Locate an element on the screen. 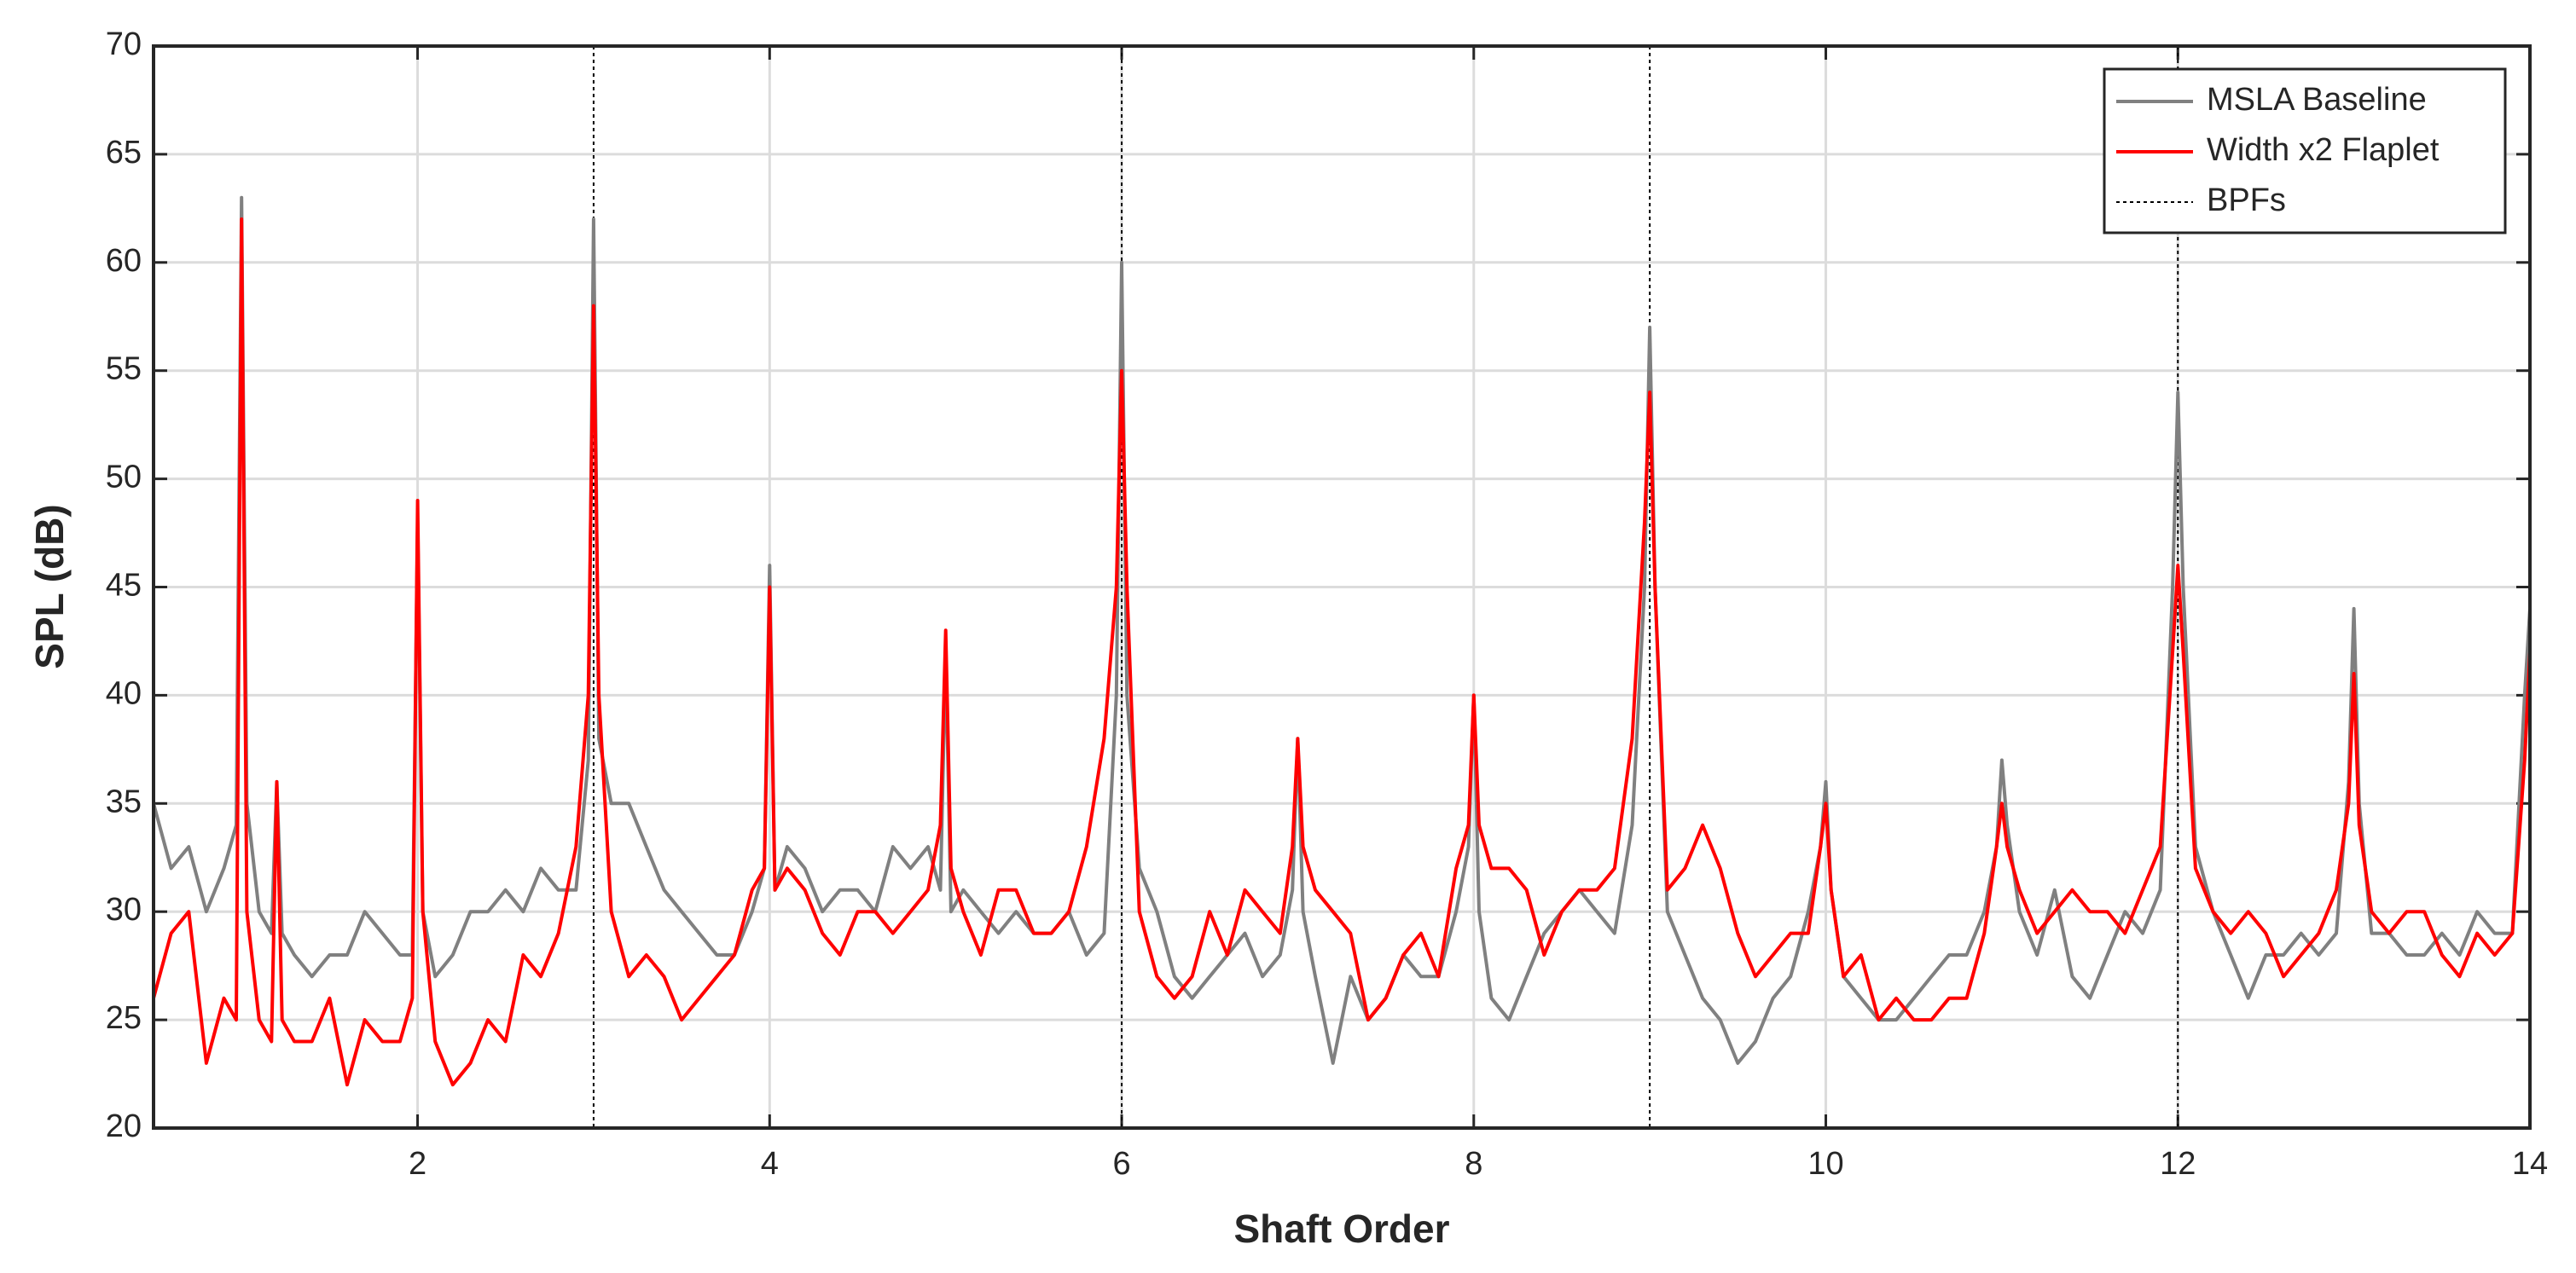 This screenshot has width=2576, height=1273. y-tick-label: 30 is located at coordinates (124, 910).